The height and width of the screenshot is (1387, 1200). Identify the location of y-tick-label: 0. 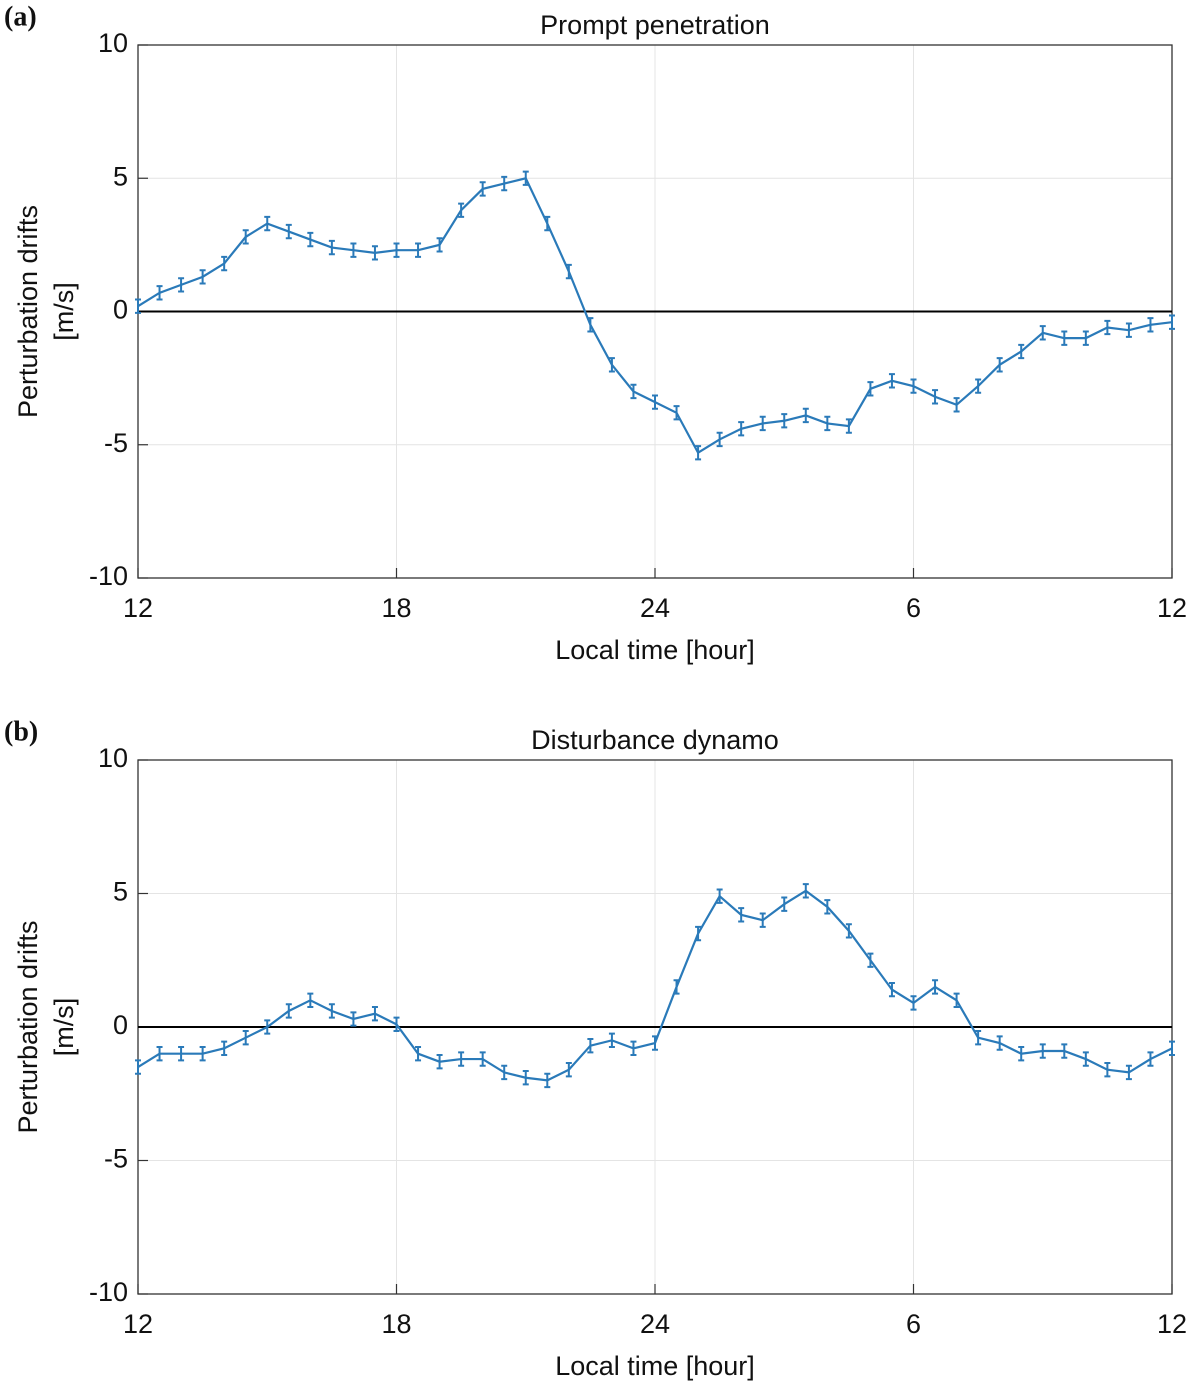
(120, 1025).